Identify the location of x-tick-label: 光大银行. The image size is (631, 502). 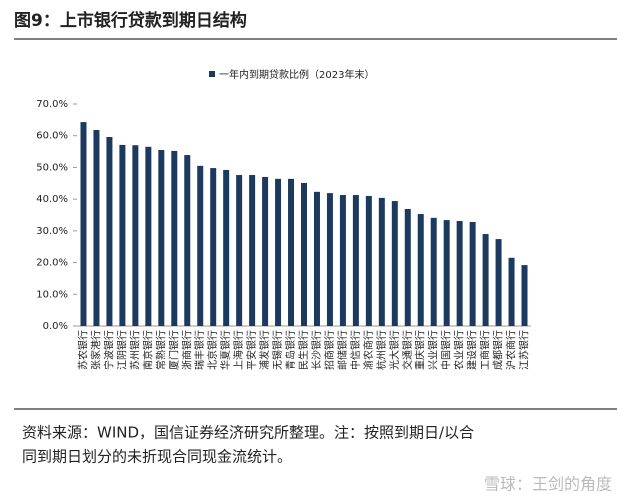
(394, 350).